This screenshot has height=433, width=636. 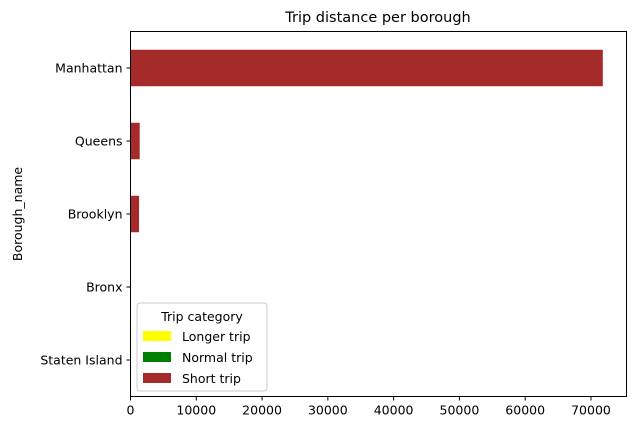 What do you see at coordinates (88, 68) in the screenshot?
I see `y-tick-label: Manhattan` at bounding box center [88, 68].